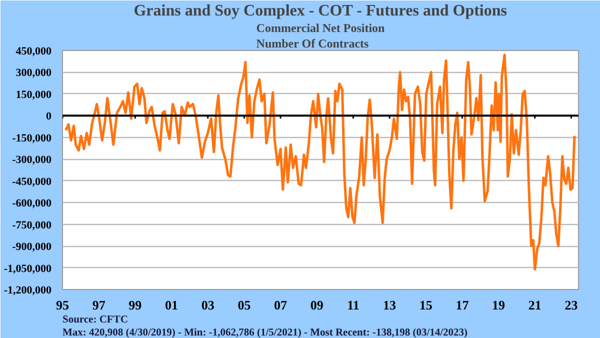 This screenshot has height=338, width=600. What do you see at coordinates (571, 305) in the screenshot?
I see `x-tick-label: 23` at bounding box center [571, 305].